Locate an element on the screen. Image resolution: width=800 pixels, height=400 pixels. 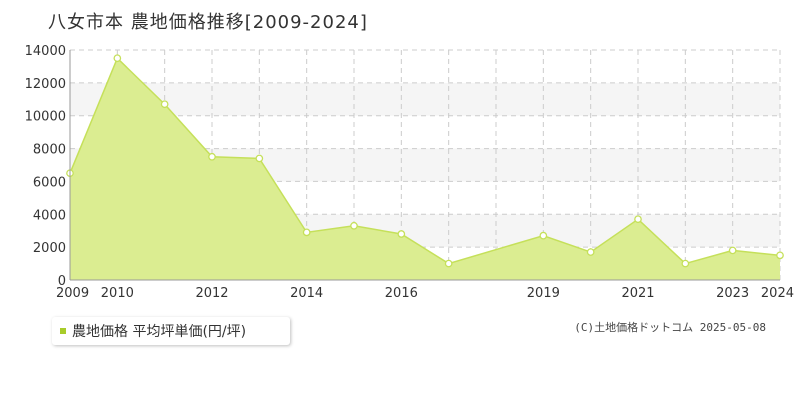
y-axis: 0 2000 4000 6000 8000 10000 12000 14000 is located at coordinates (48, 166).